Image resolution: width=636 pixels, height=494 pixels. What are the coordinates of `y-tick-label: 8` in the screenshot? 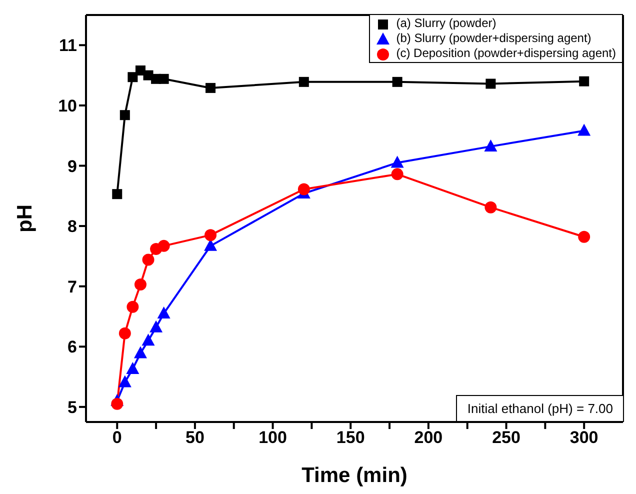 It's located at (72, 226).